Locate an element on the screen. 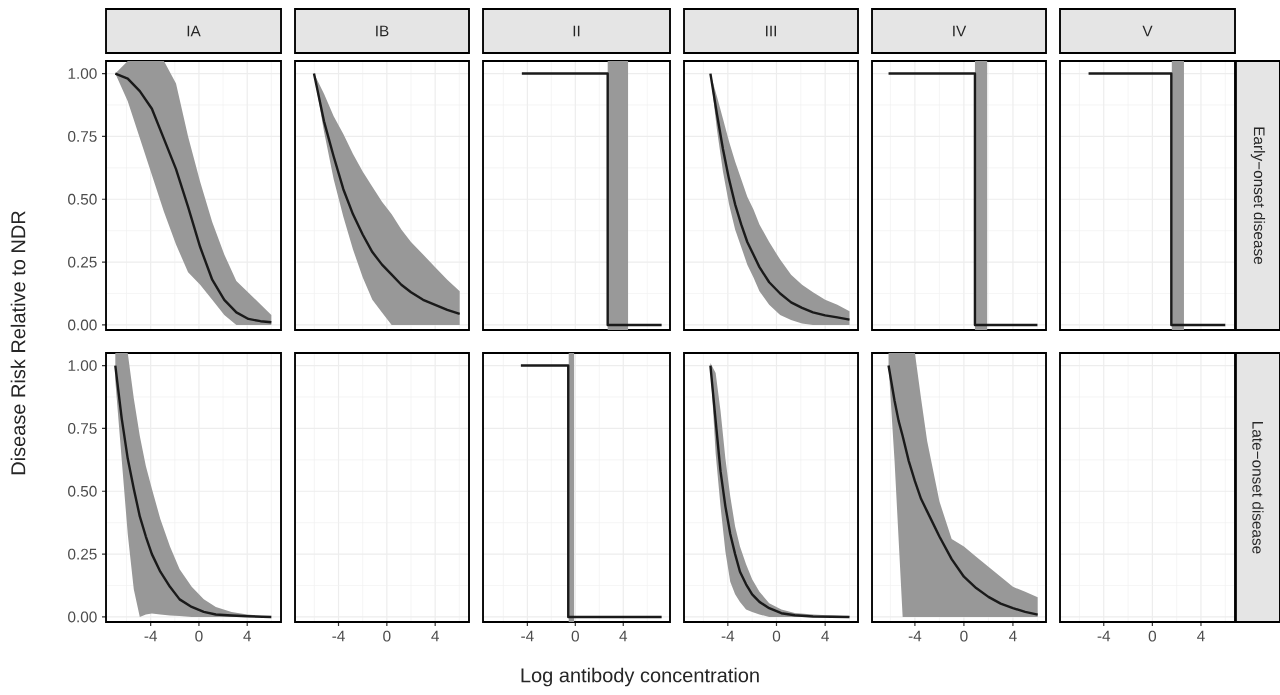 The image size is (1280, 695). chart-title: IB is located at coordinates (382, 31).